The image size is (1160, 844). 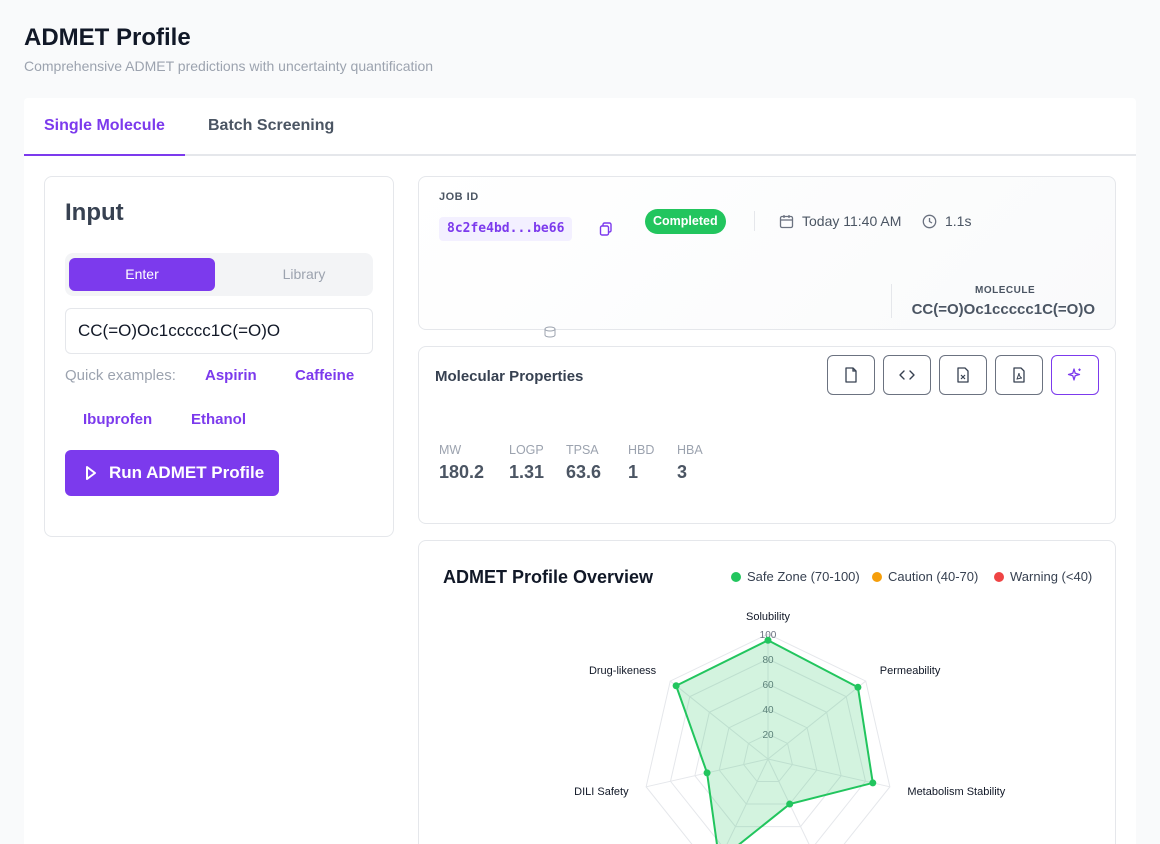 I want to click on property-mw: MW 180.2, so click(x=461, y=463).